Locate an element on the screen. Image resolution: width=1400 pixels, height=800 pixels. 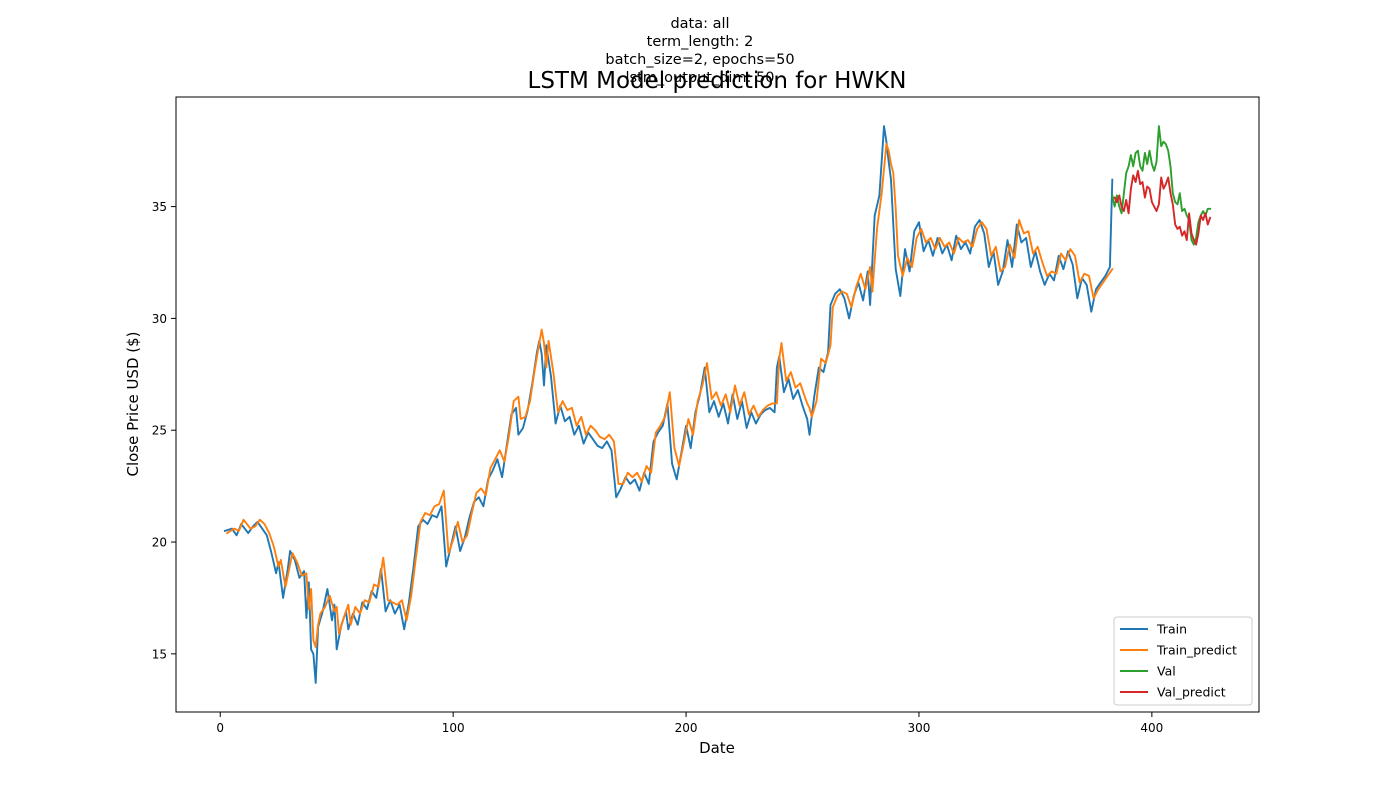
chart-title: LSTM Model prediction for HWKN is located at coordinates (717, 81).